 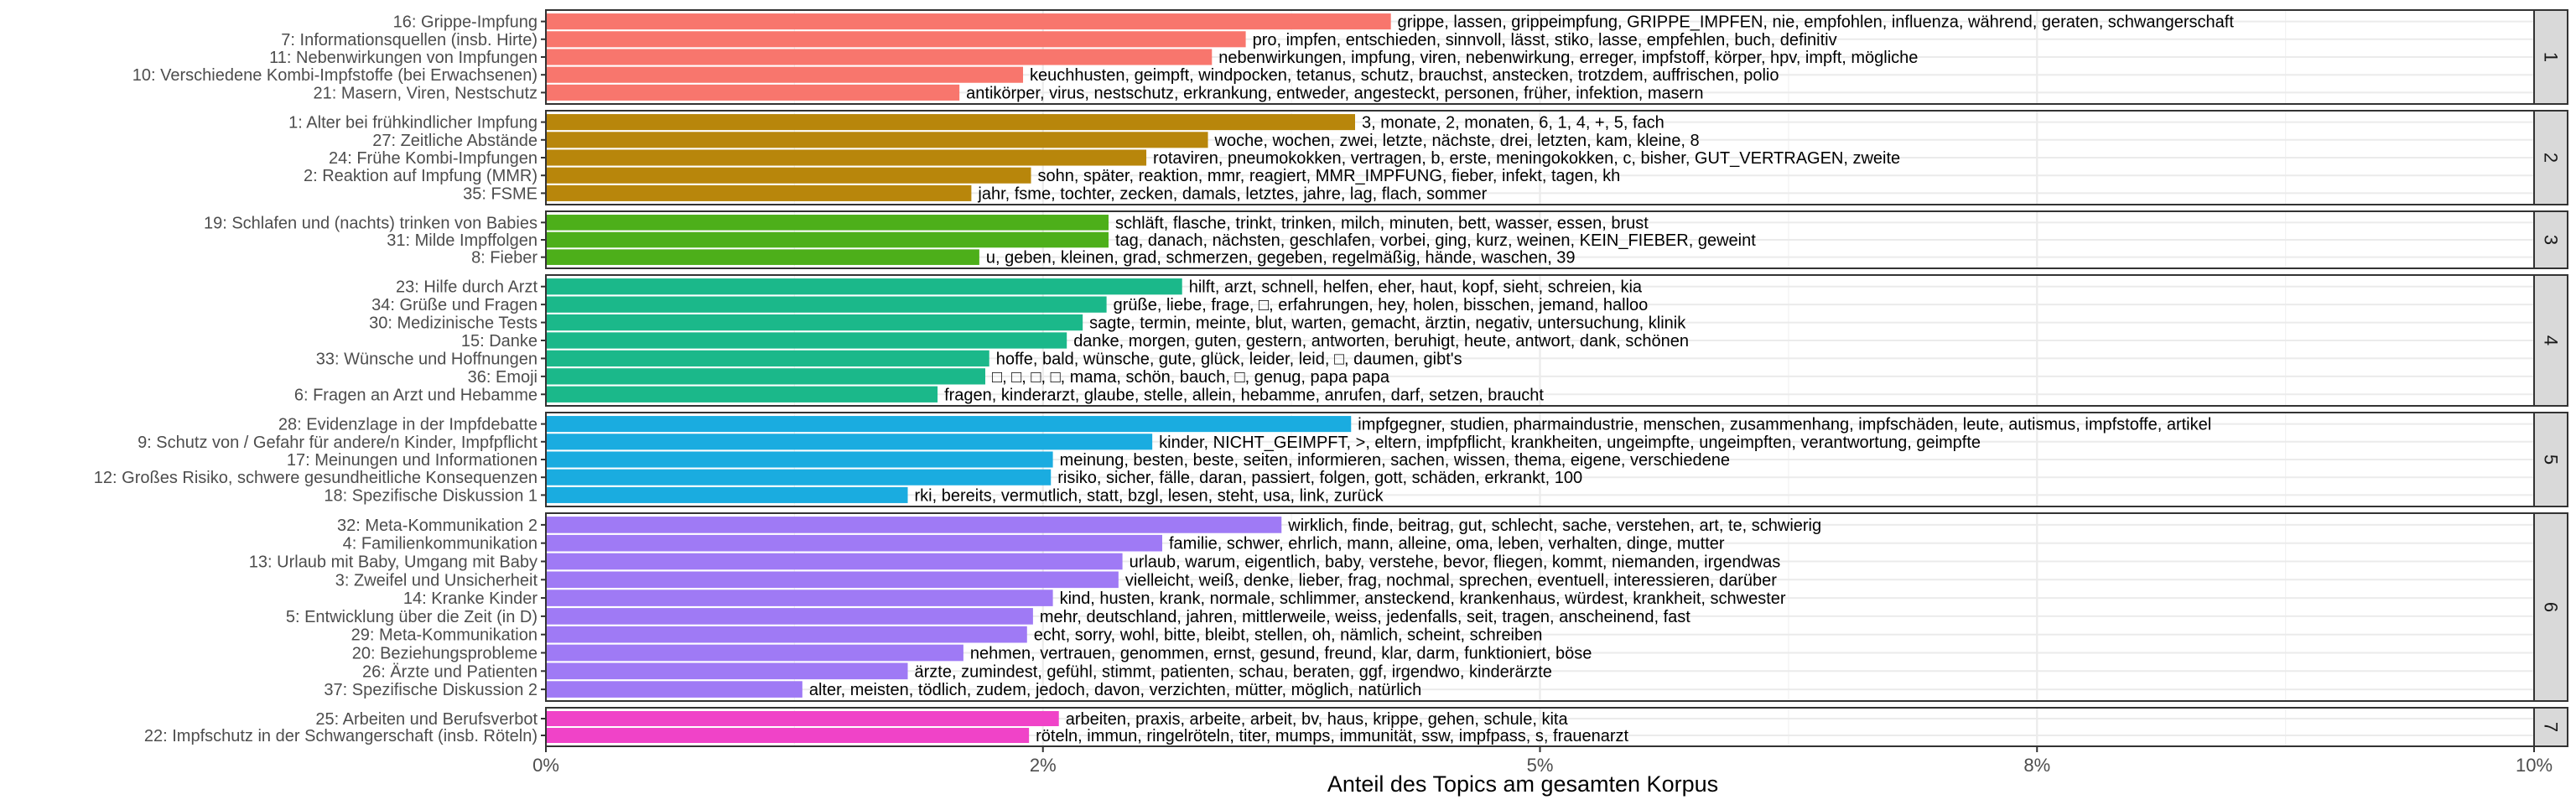 I want to click on category-label: 1: Alter bei frühkindlicher Impfung, so click(x=413, y=123).